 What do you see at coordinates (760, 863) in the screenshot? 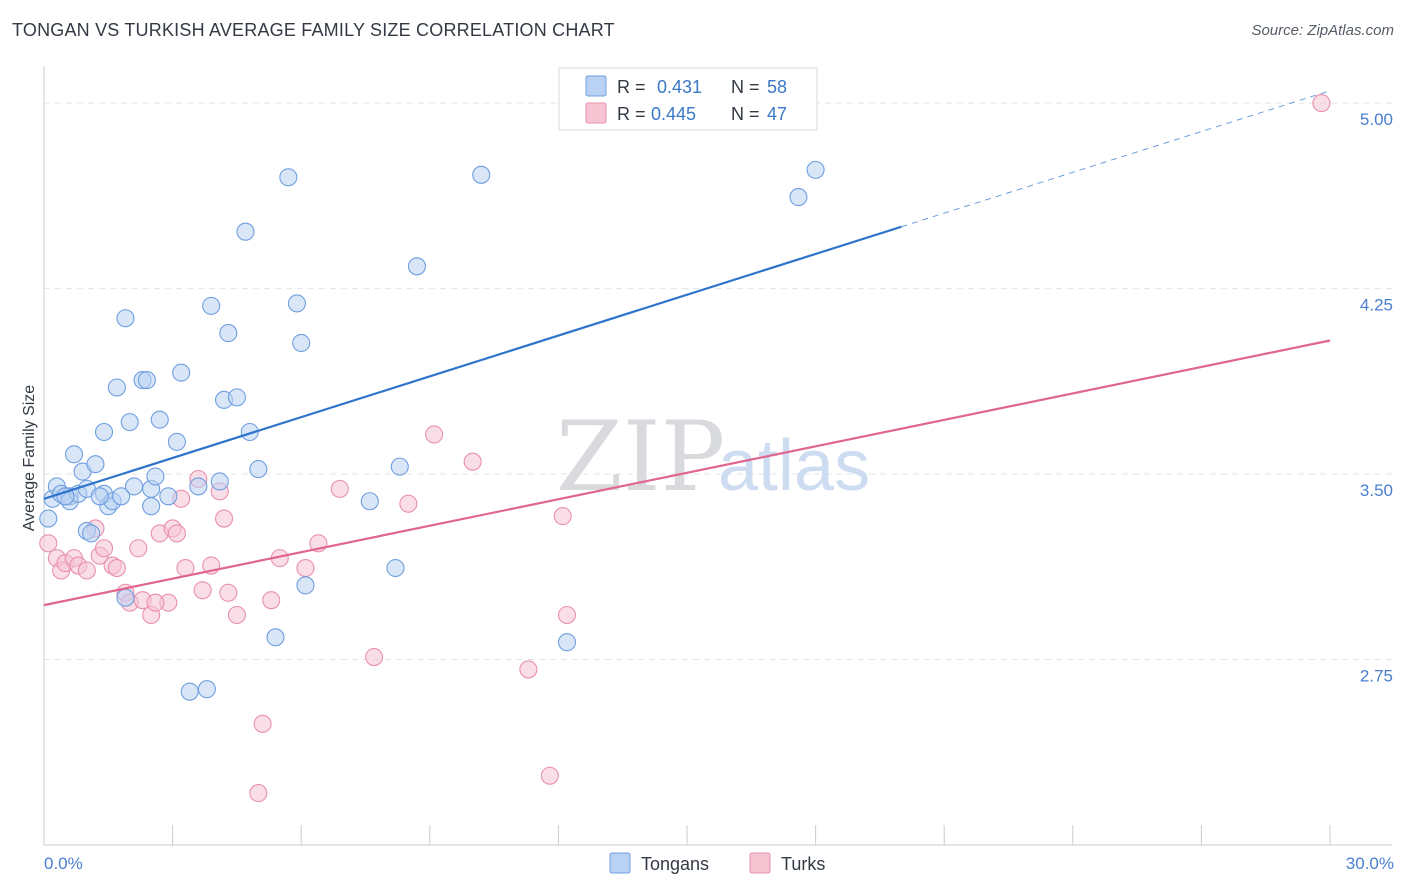
I see `legend-bottom-swatch-turks` at bounding box center [760, 863].